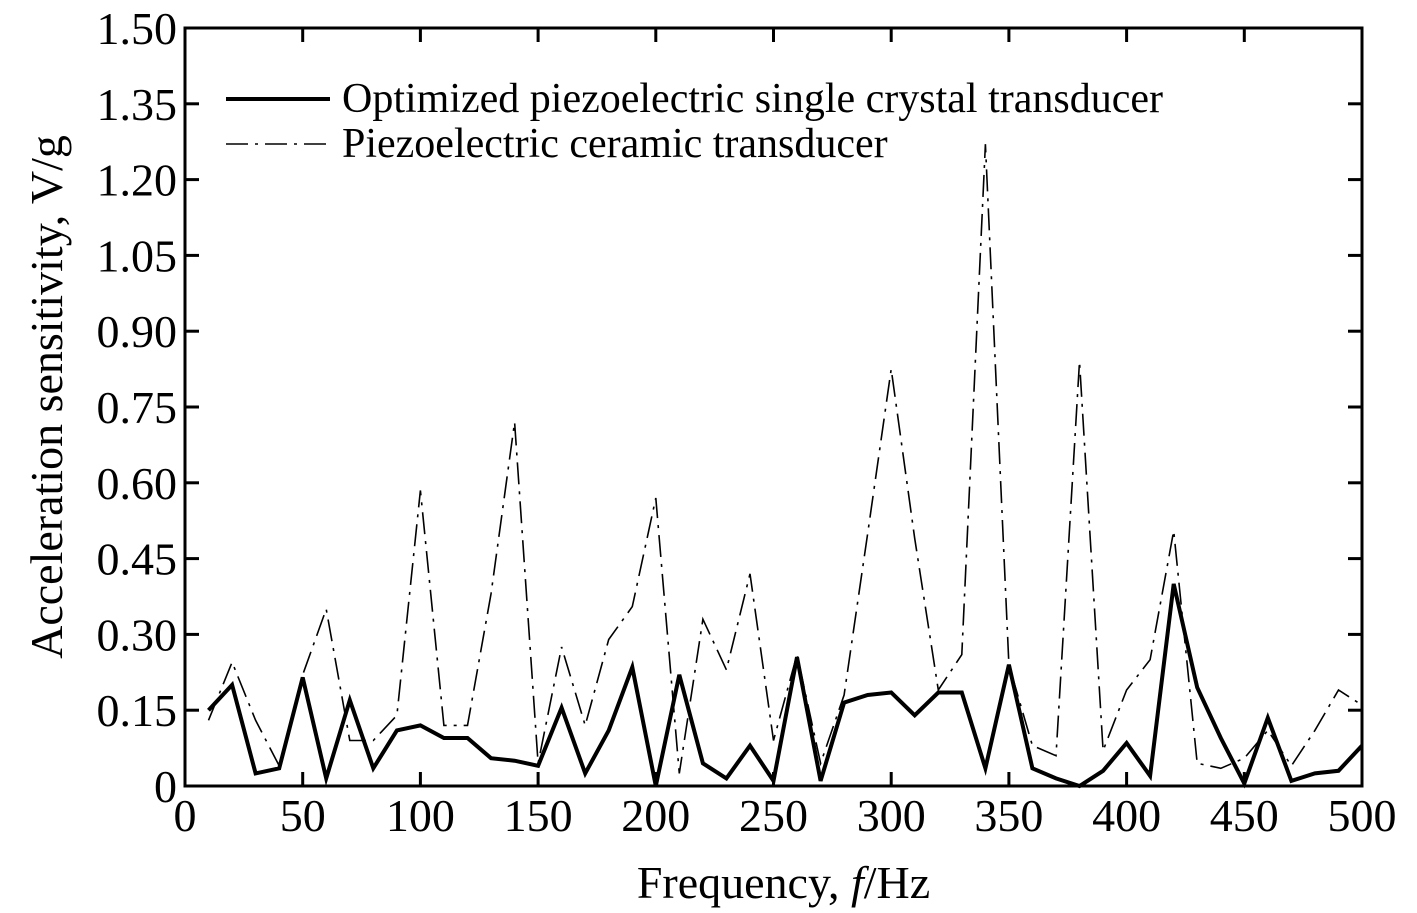 This screenshot has width=1417, height=913. Describe the element at coordinates (1126, 815) in the screenshot. I see `x-tick-label: 400` at that location.